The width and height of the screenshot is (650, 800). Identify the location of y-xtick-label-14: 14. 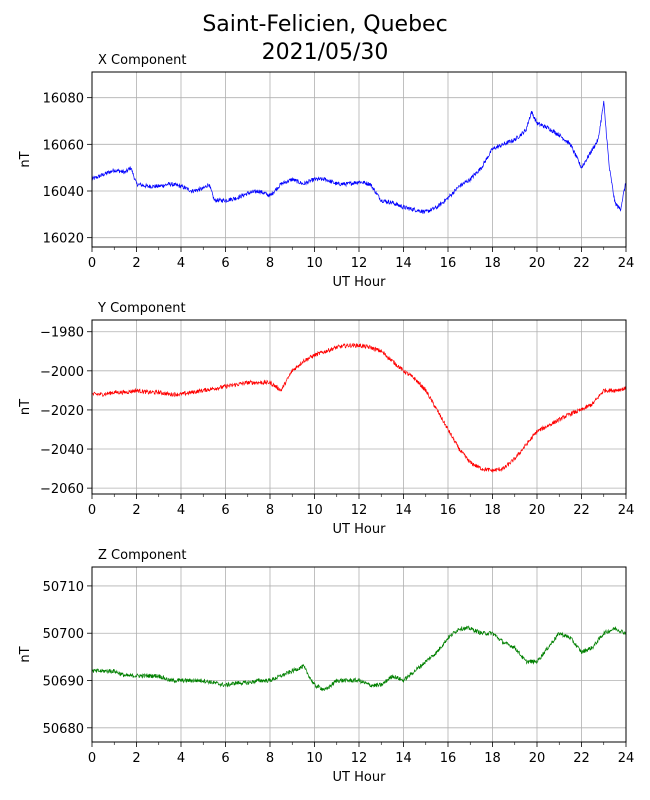
(403, 510).